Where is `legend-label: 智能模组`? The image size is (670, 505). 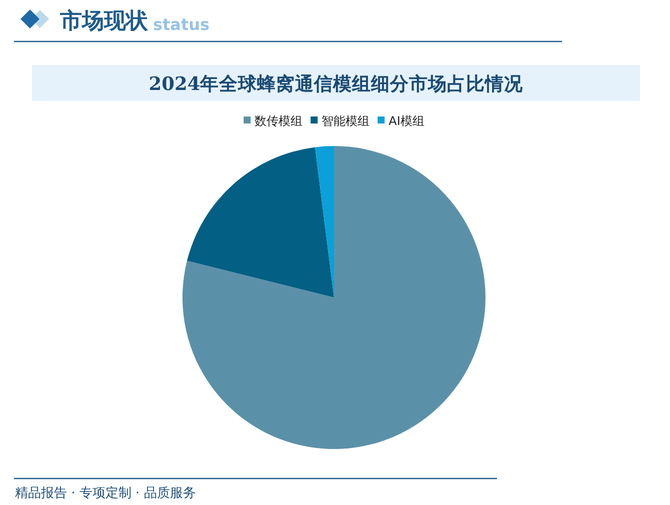
legend-label: 智能模组 is located at coordinates (346, 121).